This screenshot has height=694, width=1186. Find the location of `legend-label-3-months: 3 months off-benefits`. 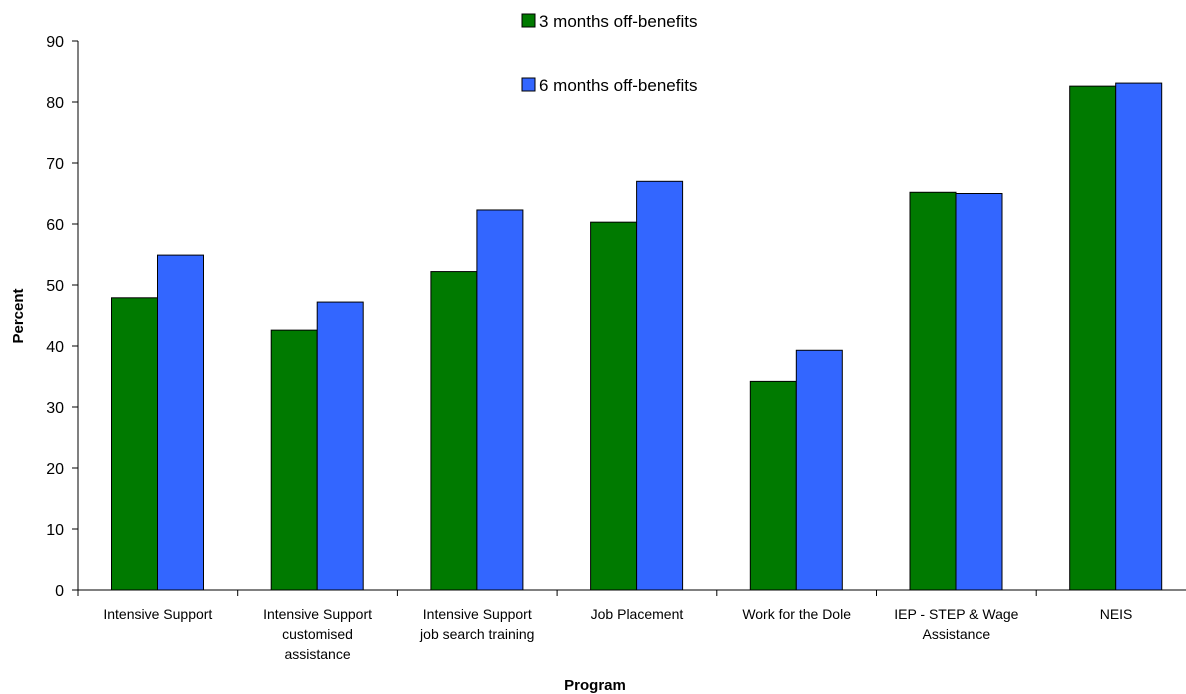

legend-label-3-months: 3 months off-benefits is located at coordinates (618, 21).